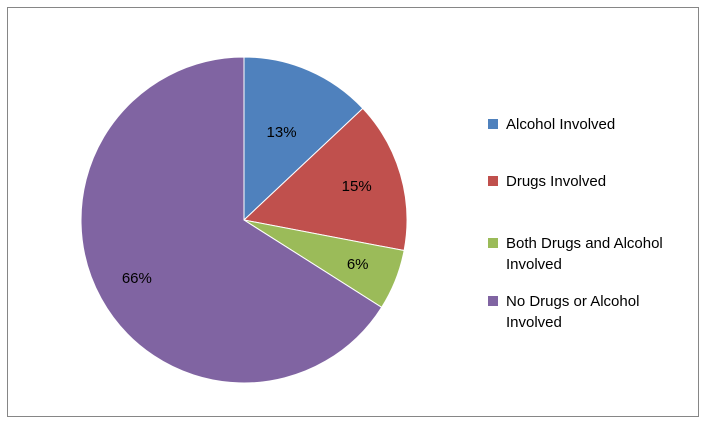 This screenshot has height=424, width=708. What do you see at coordinates (584, 243) in the screenshot?
I see `legend-label-both-line1: Both Drugs and Alcohol` at bounding box center [584, 243].